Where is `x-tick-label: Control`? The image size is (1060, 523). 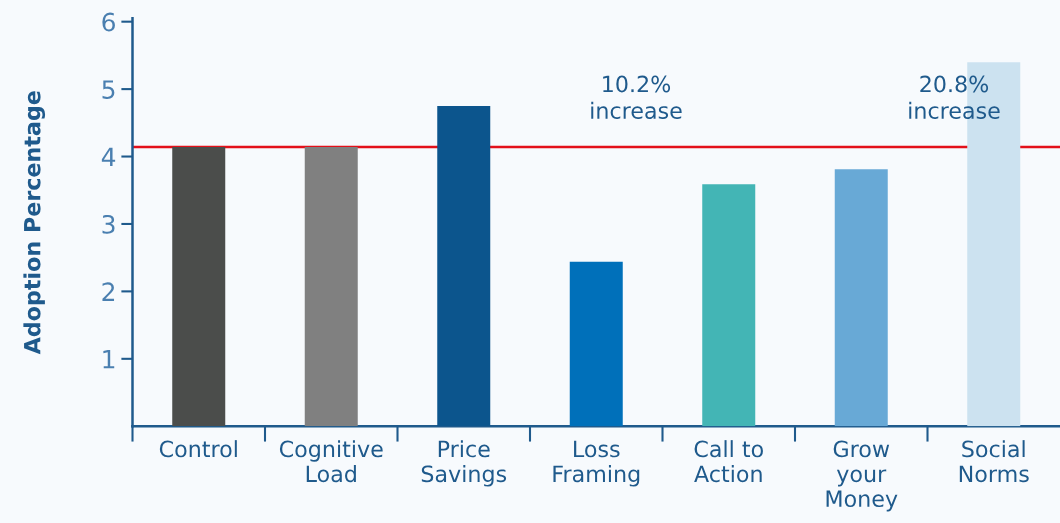
x-tick-label: Control is located at coordinates (198, 449).